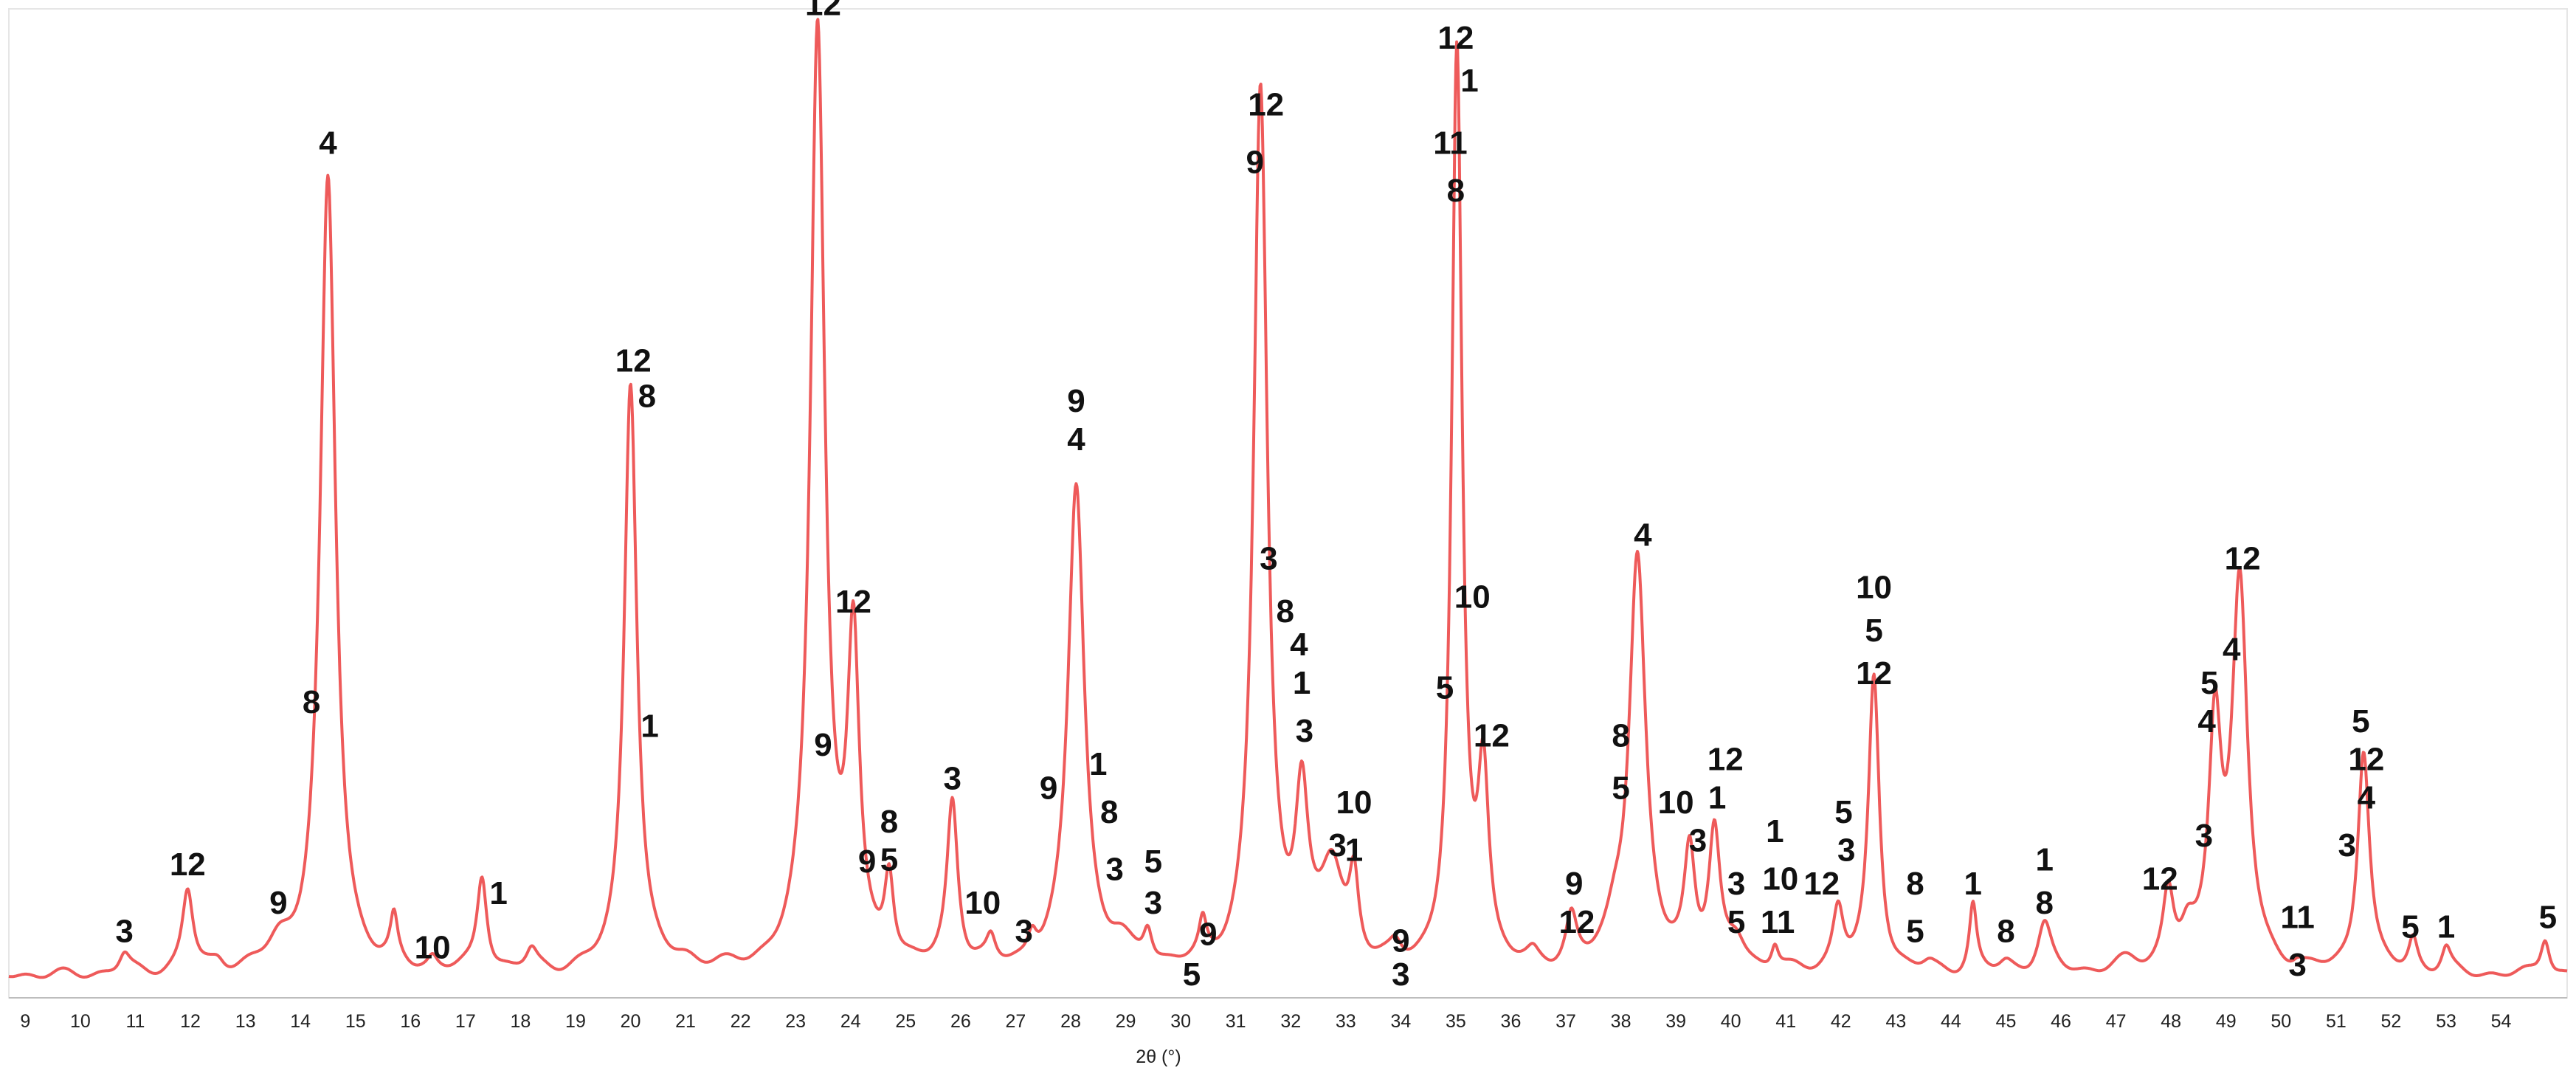 This screenshot has height=1079, width=2576. What do you see at coordinates (2336, 1022) in the screenshot?
I see `x-tick-label: 51` at bounding box center [2336, 1022].